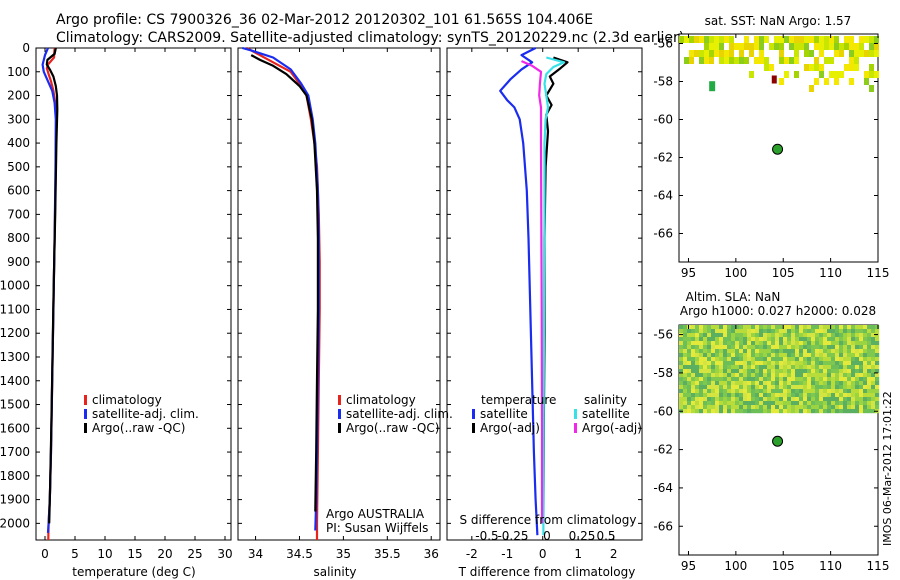 This screenshot has height=580, width=900. I want to click on map-y-tick-label: -66, so click(663, 526).